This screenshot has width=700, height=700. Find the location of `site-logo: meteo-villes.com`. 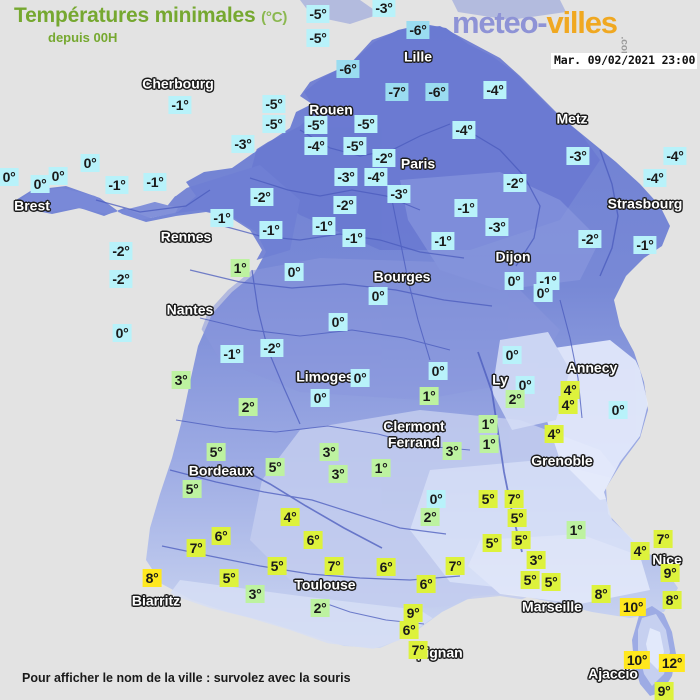

site-logo: meteo-villes.com is located at coordinates (546, 32).